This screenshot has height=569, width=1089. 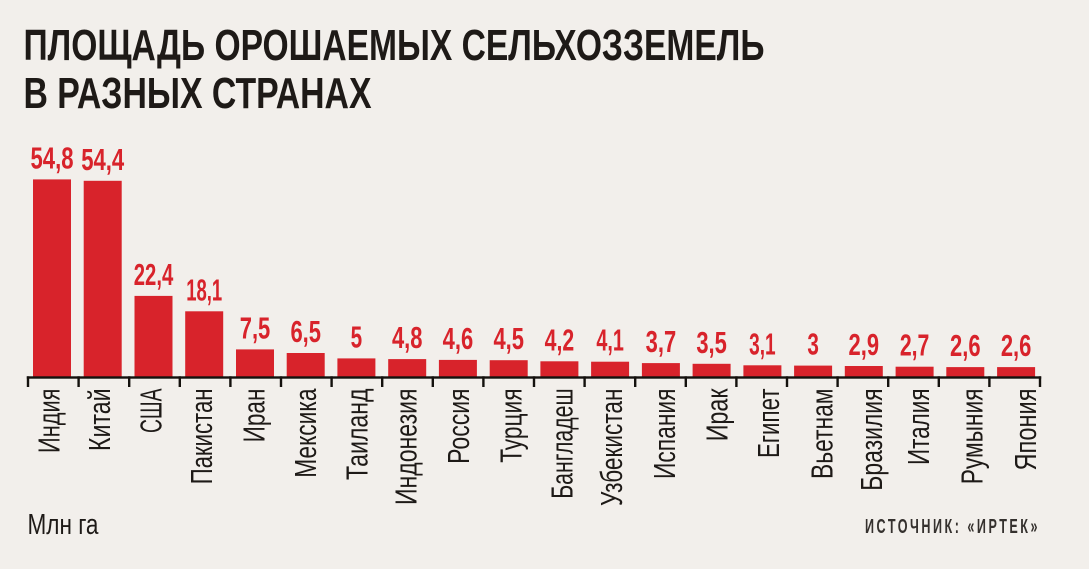 What do you see at coordinates (972, 437) in the screenshot?
I see `svg-text: Румыния` at bounding box center [972, 437].